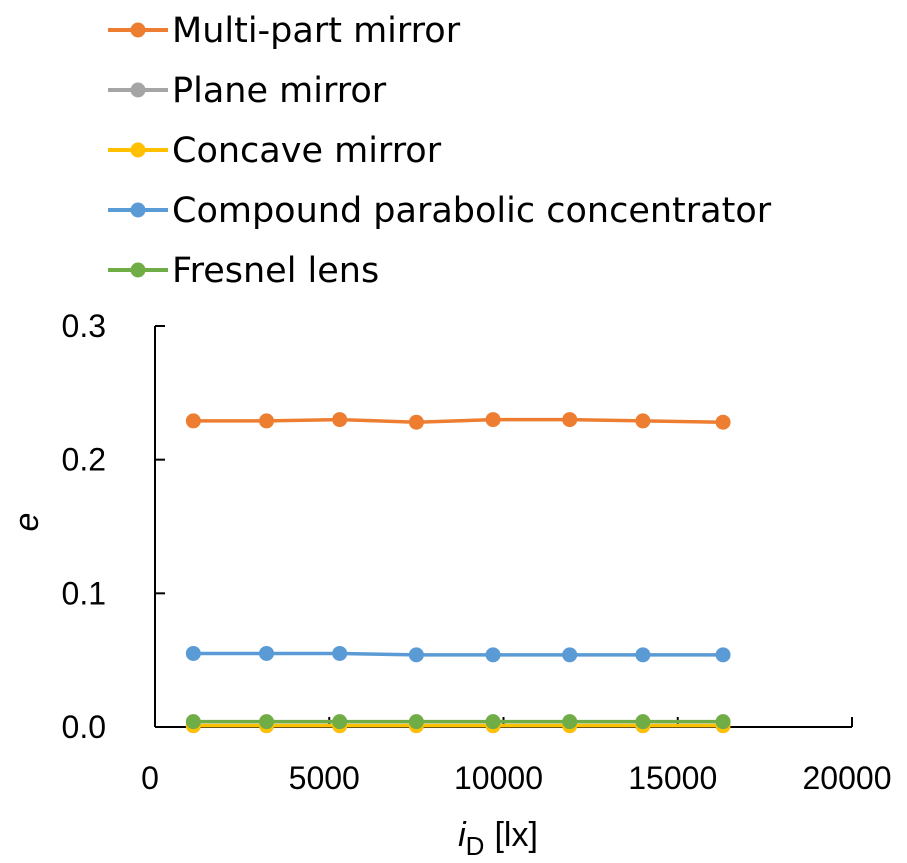 This screenshot has height=863, width=907. What do you see at coordinates (84, 460) in the screenshot?
I see `y-tick-label: 0.2` at bounding box center [84, 460].